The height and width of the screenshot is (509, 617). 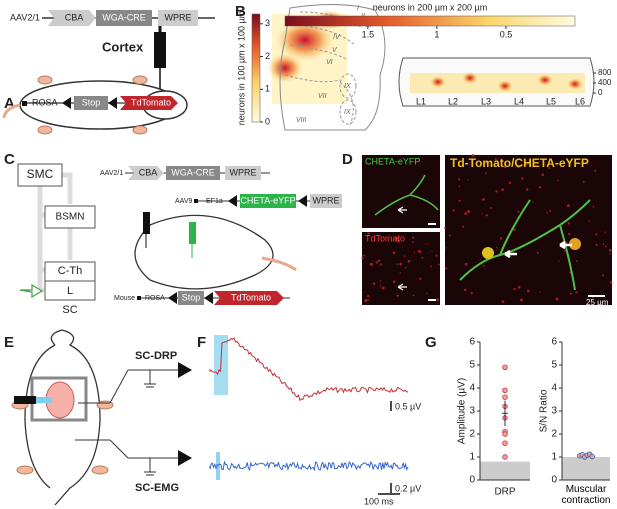 I want to click on node-label: BSMN, so click(x=70, y=217).